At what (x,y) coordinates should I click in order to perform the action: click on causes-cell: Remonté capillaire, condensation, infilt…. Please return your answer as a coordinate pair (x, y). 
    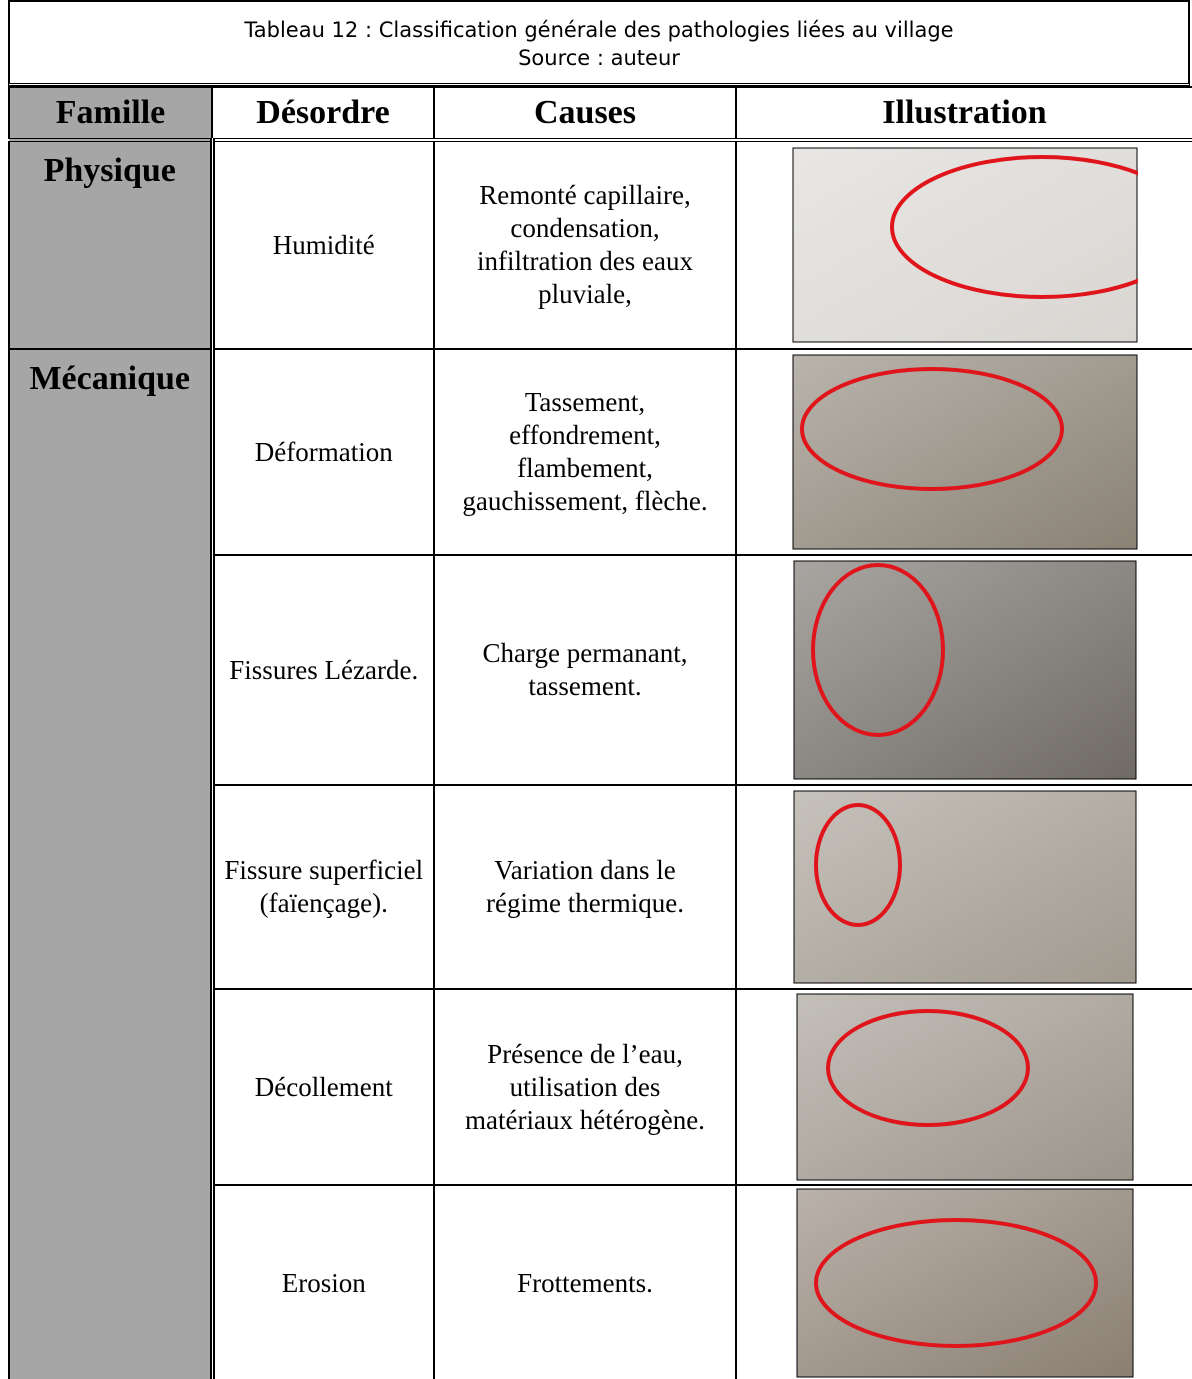
    Looking at the image, I should click on (585, 244).